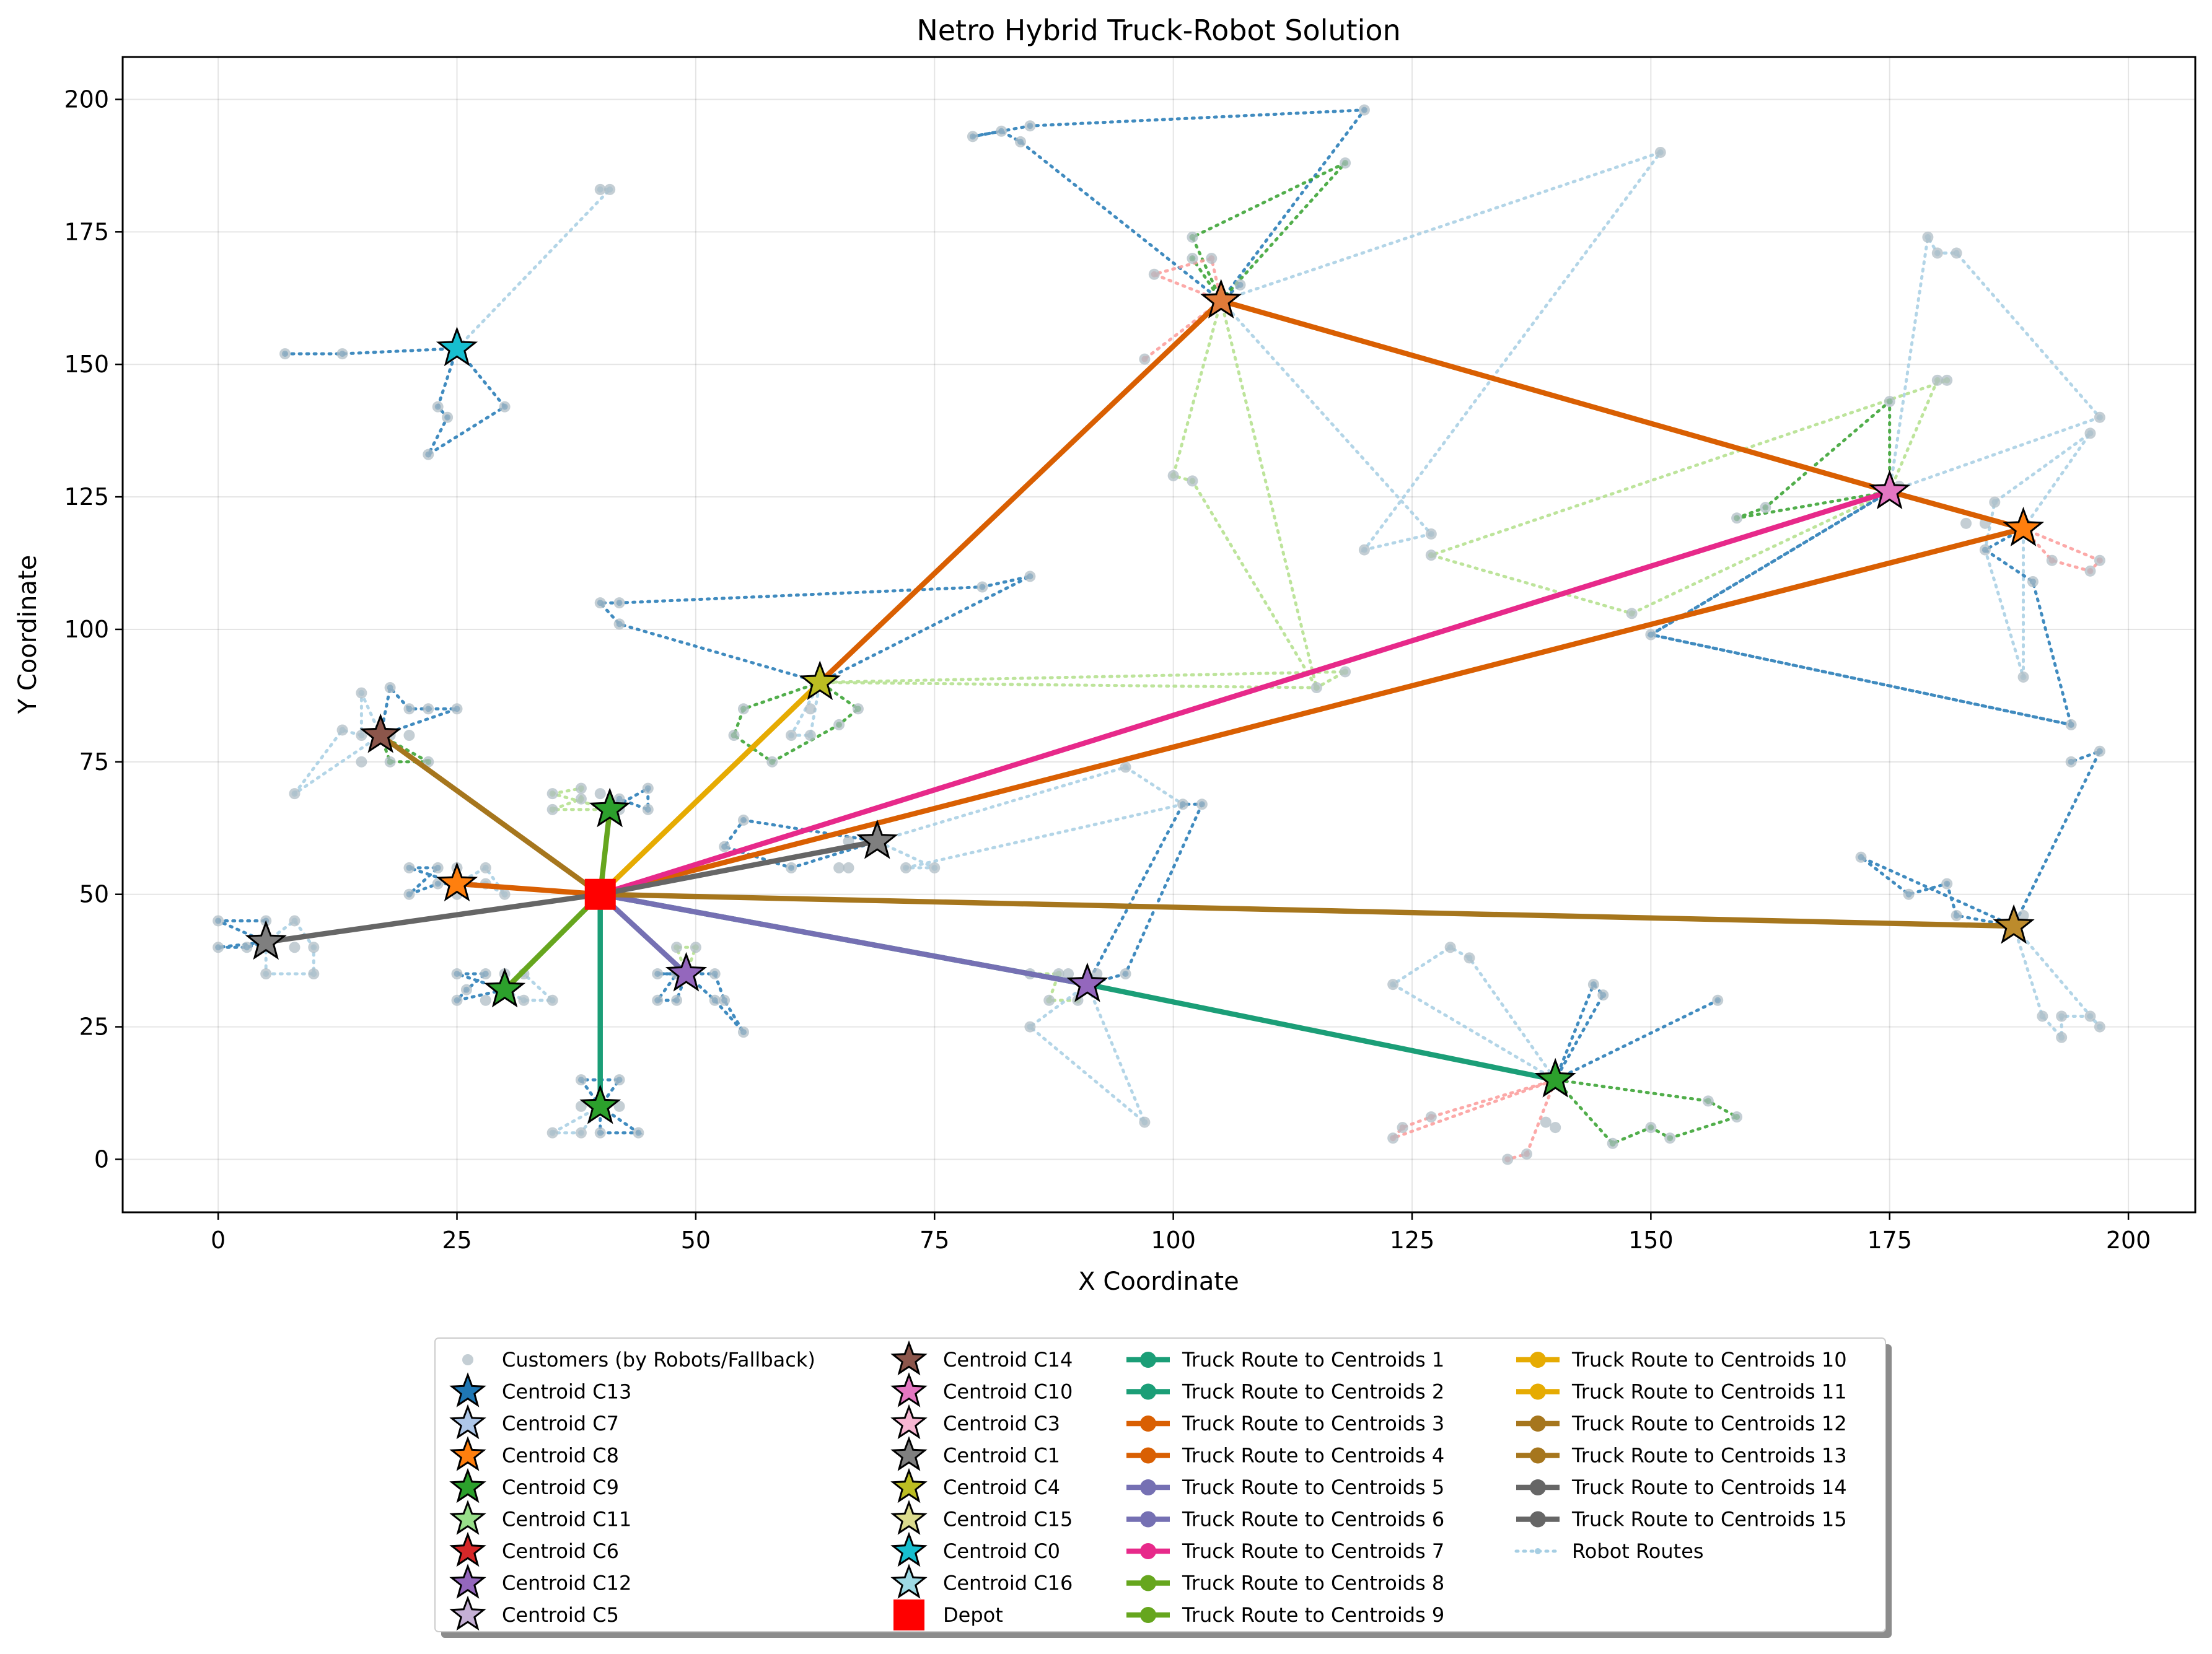  What do you see at coordinates (87, 497) in the screenshot?
I see `y-tick-label: 125` at bounding box center [87, 497].